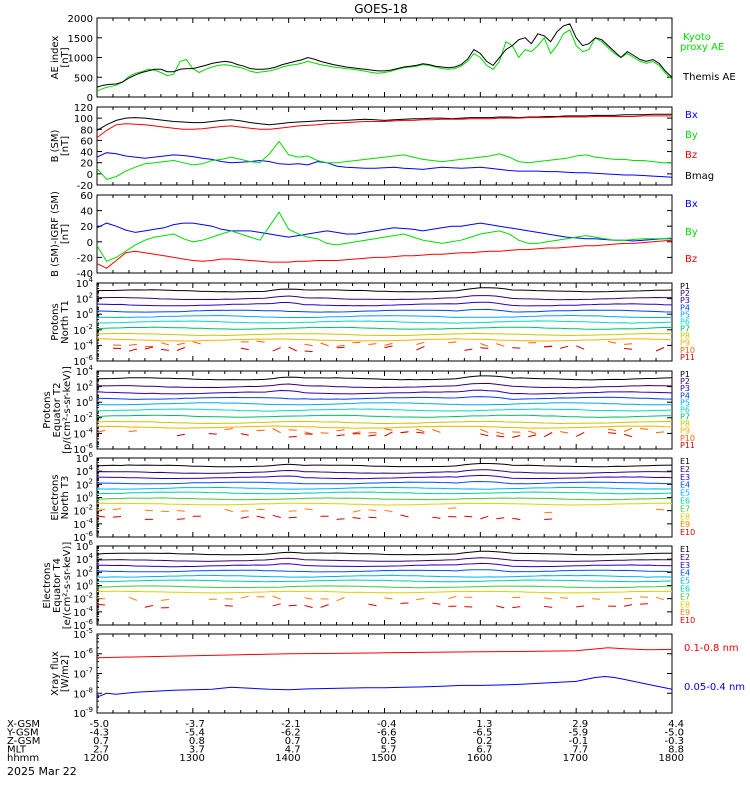 The width and height of the screenshot is (750, 800). Describe the element at coordinates (685, 388) in the screenshot. I see `legend-entry: P3` at that location.